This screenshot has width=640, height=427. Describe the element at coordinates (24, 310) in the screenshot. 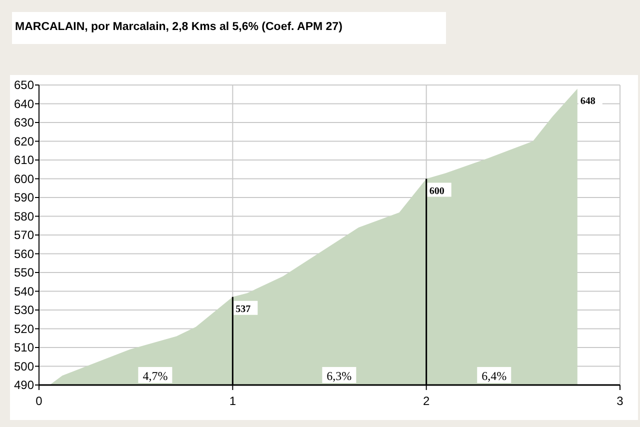

I see `y-tick-label: 530` at that location.